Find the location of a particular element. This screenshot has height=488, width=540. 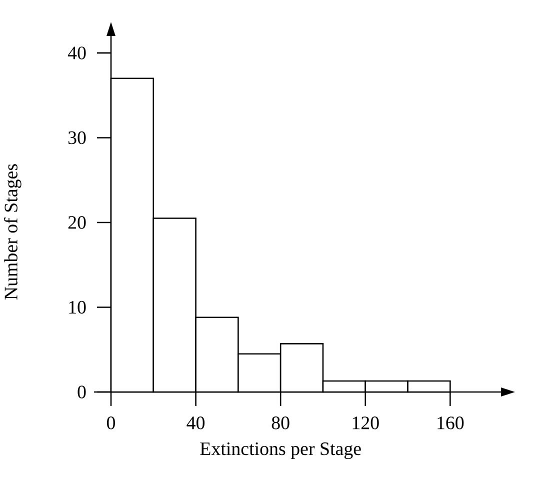

y-tick-label: 0 is located at coordinates (82, 392).